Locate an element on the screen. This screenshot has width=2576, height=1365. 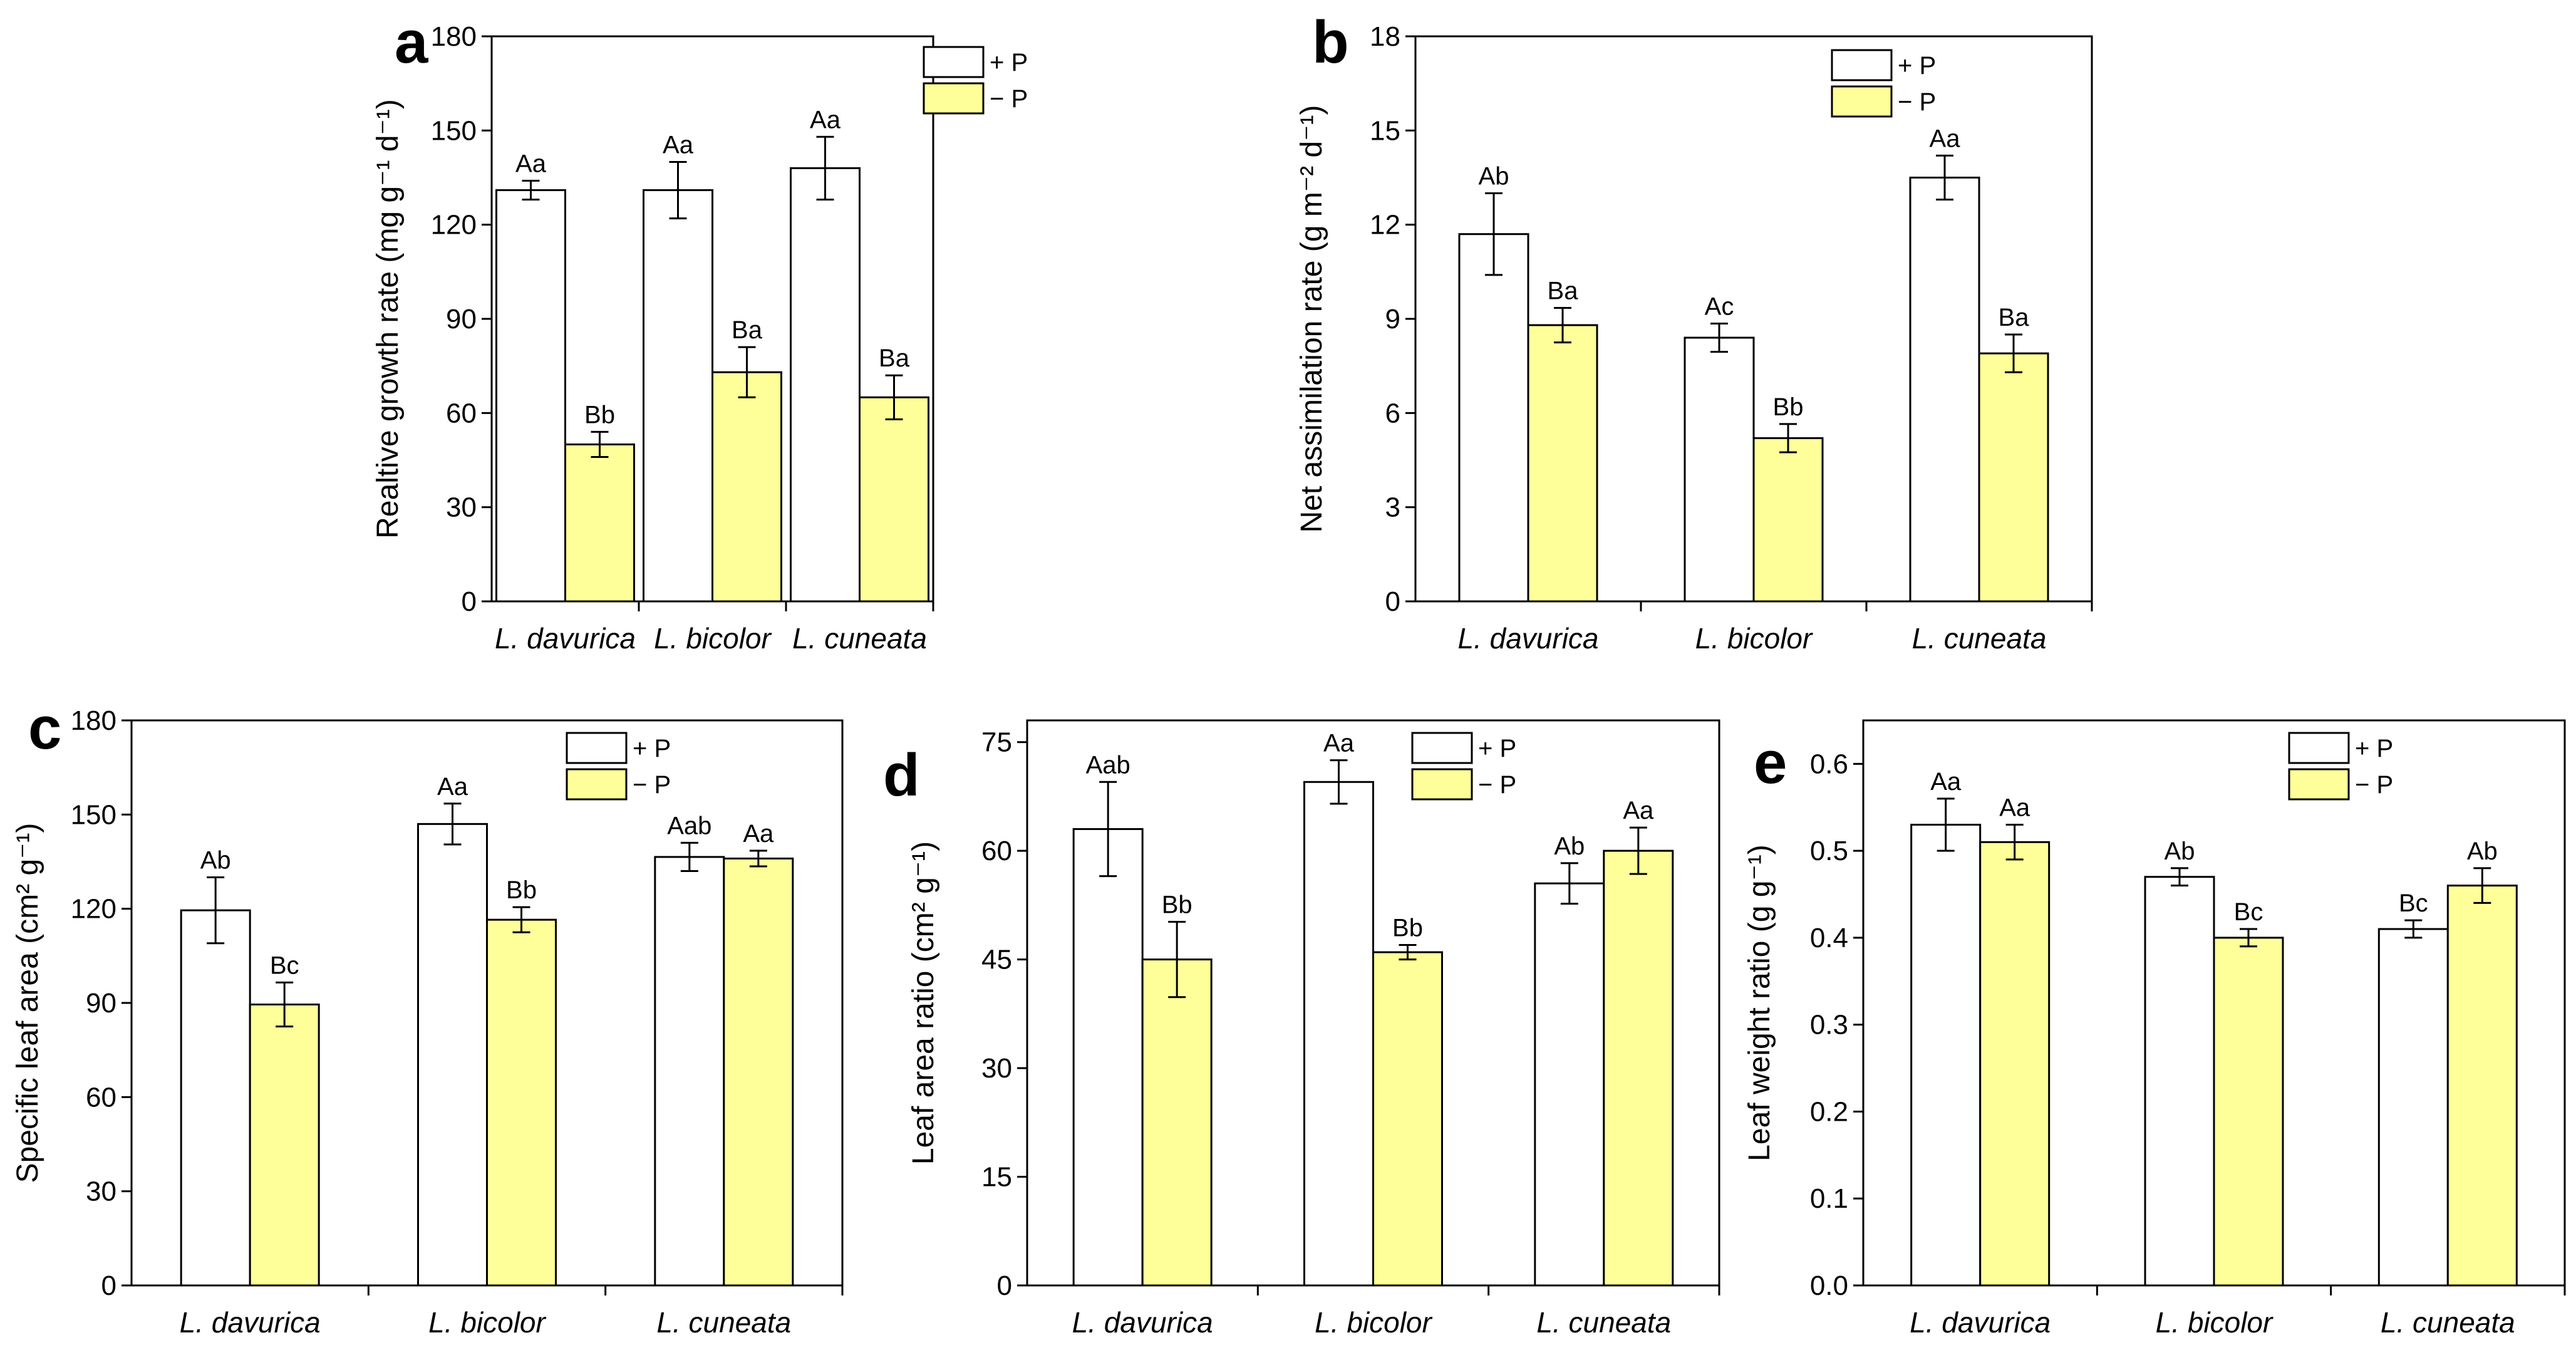
y-tick-label: 6 is located at coordinates (1392, 413).